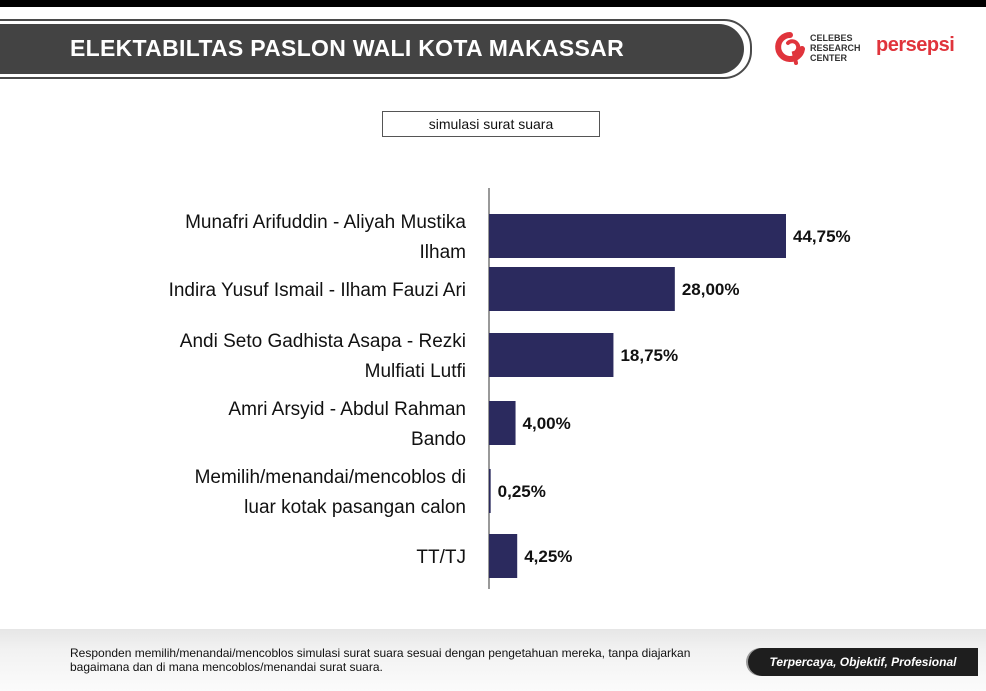 This screenshot has height=691, width=986. I want to click on value-label-4: 0,25%, so click(522, 491).